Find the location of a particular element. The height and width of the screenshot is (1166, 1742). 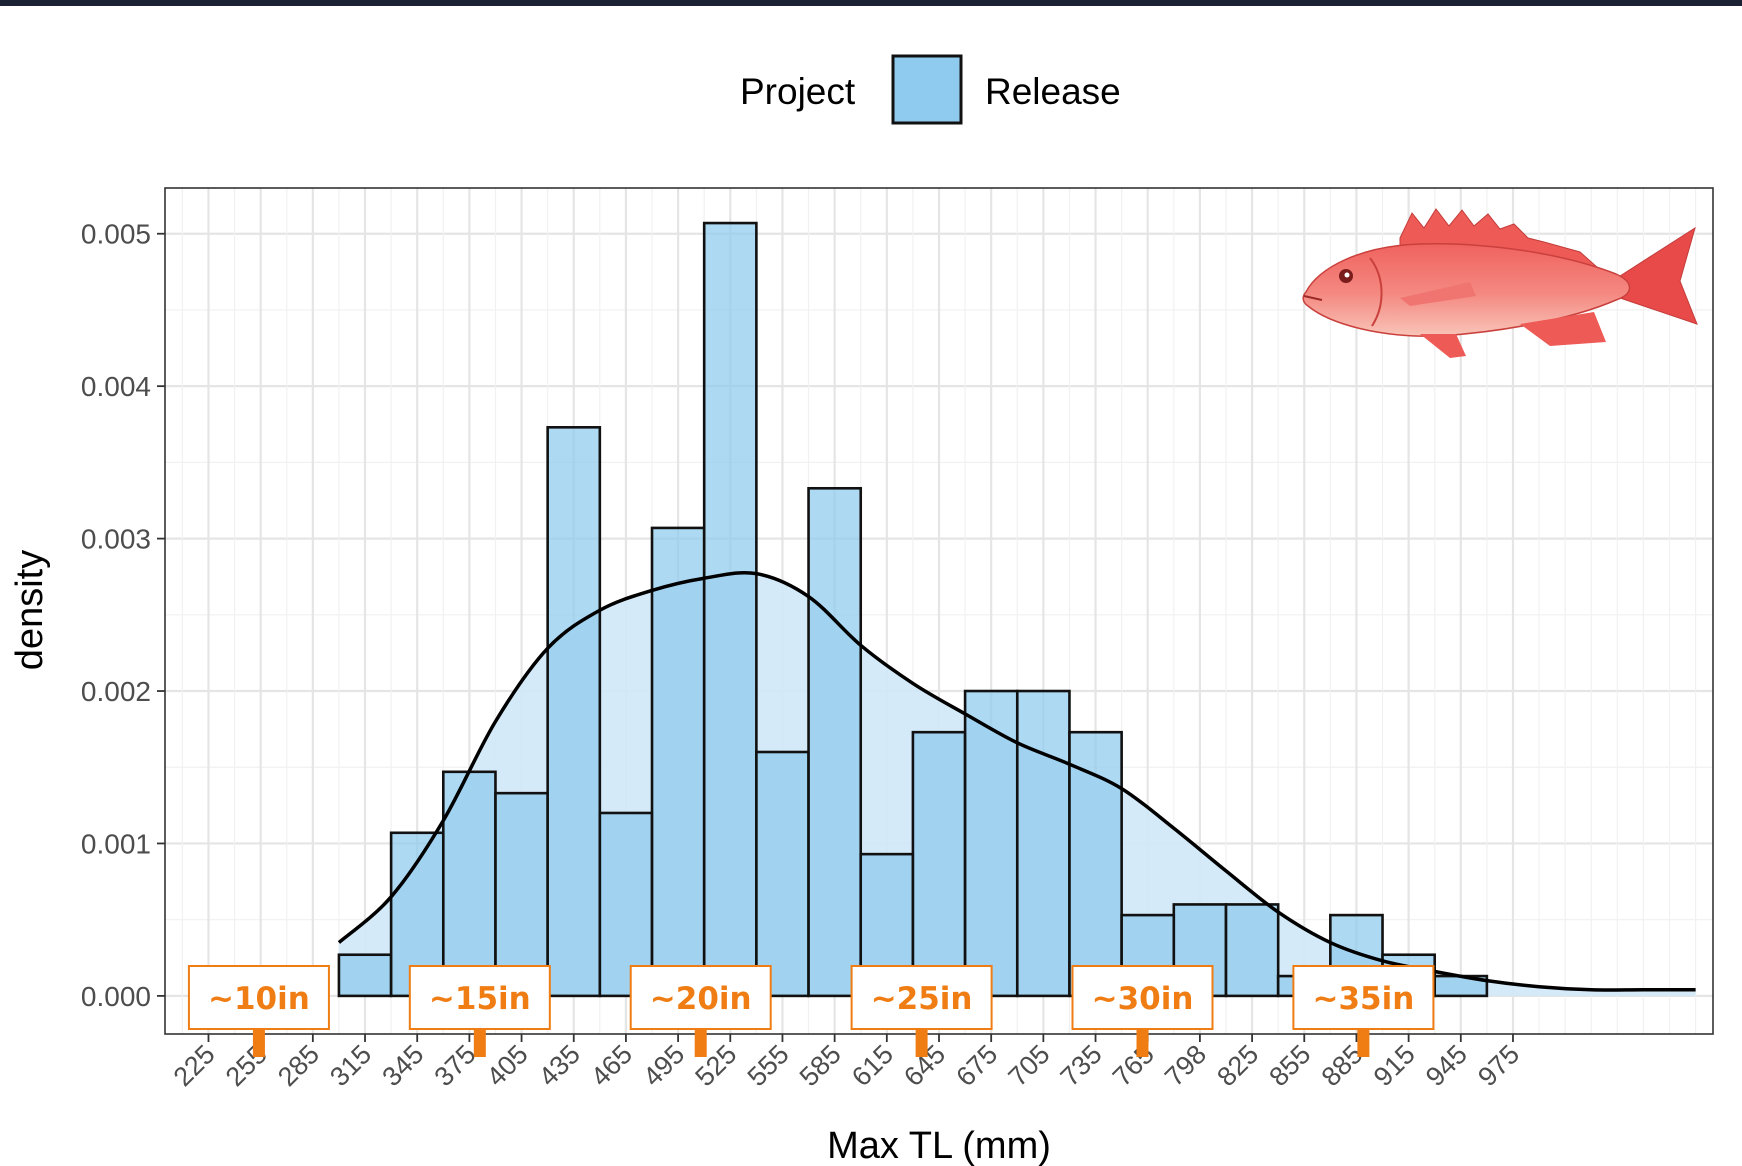

callout-label: ~30in is located at coordinates (1143, 999).